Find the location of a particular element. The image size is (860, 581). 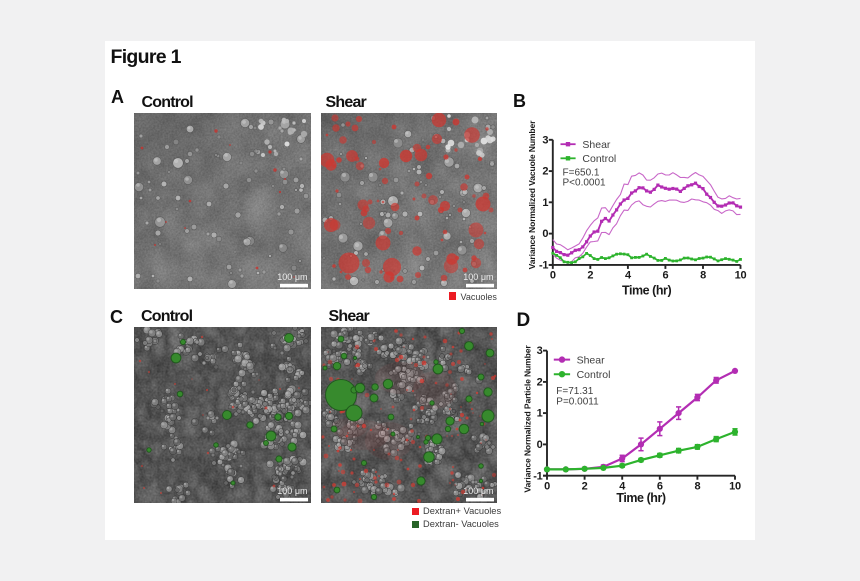

svg-text:Variance Normalized Vacuole Nu: Variance Normalized Vacuole Number is located at coordinates (532, 194).